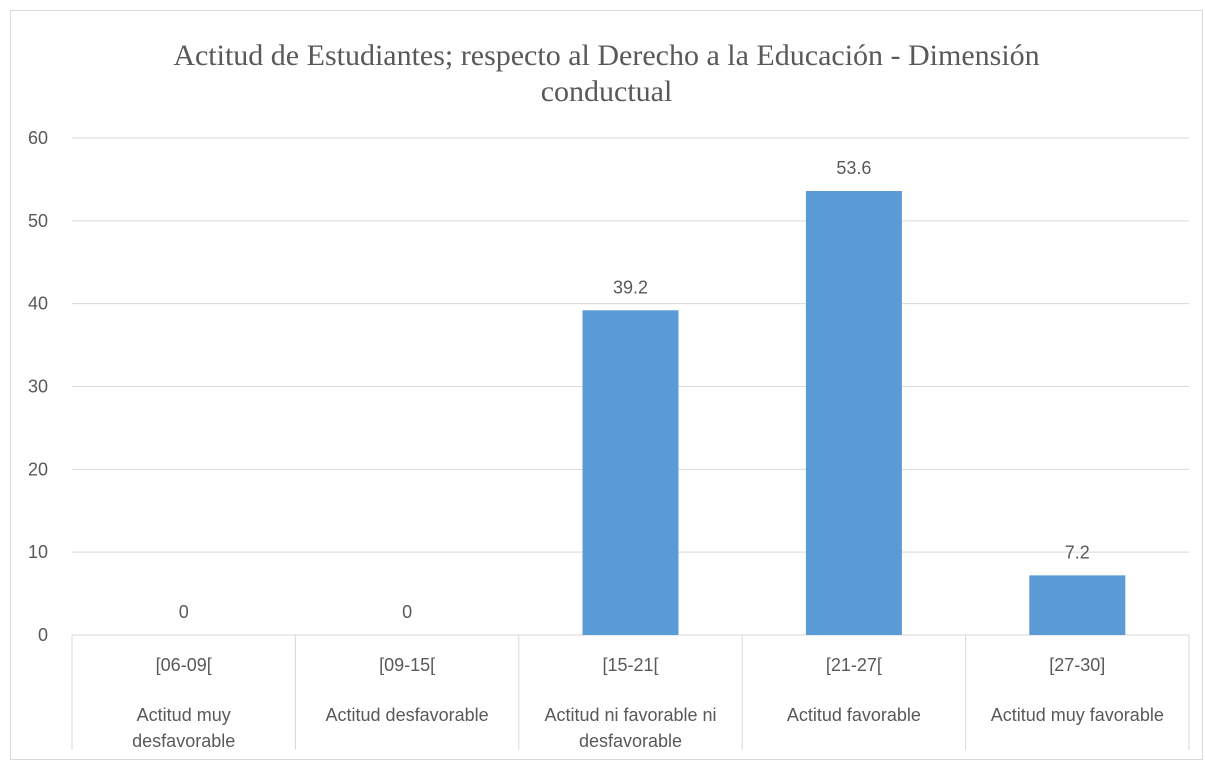 This screenshot has width=1205, height=762. What do you see at coordinates (630, 715) in the screenshot?
I see `category-label-3-line-1: Actitud ni favorable ni` at bounding box center [630, 715].